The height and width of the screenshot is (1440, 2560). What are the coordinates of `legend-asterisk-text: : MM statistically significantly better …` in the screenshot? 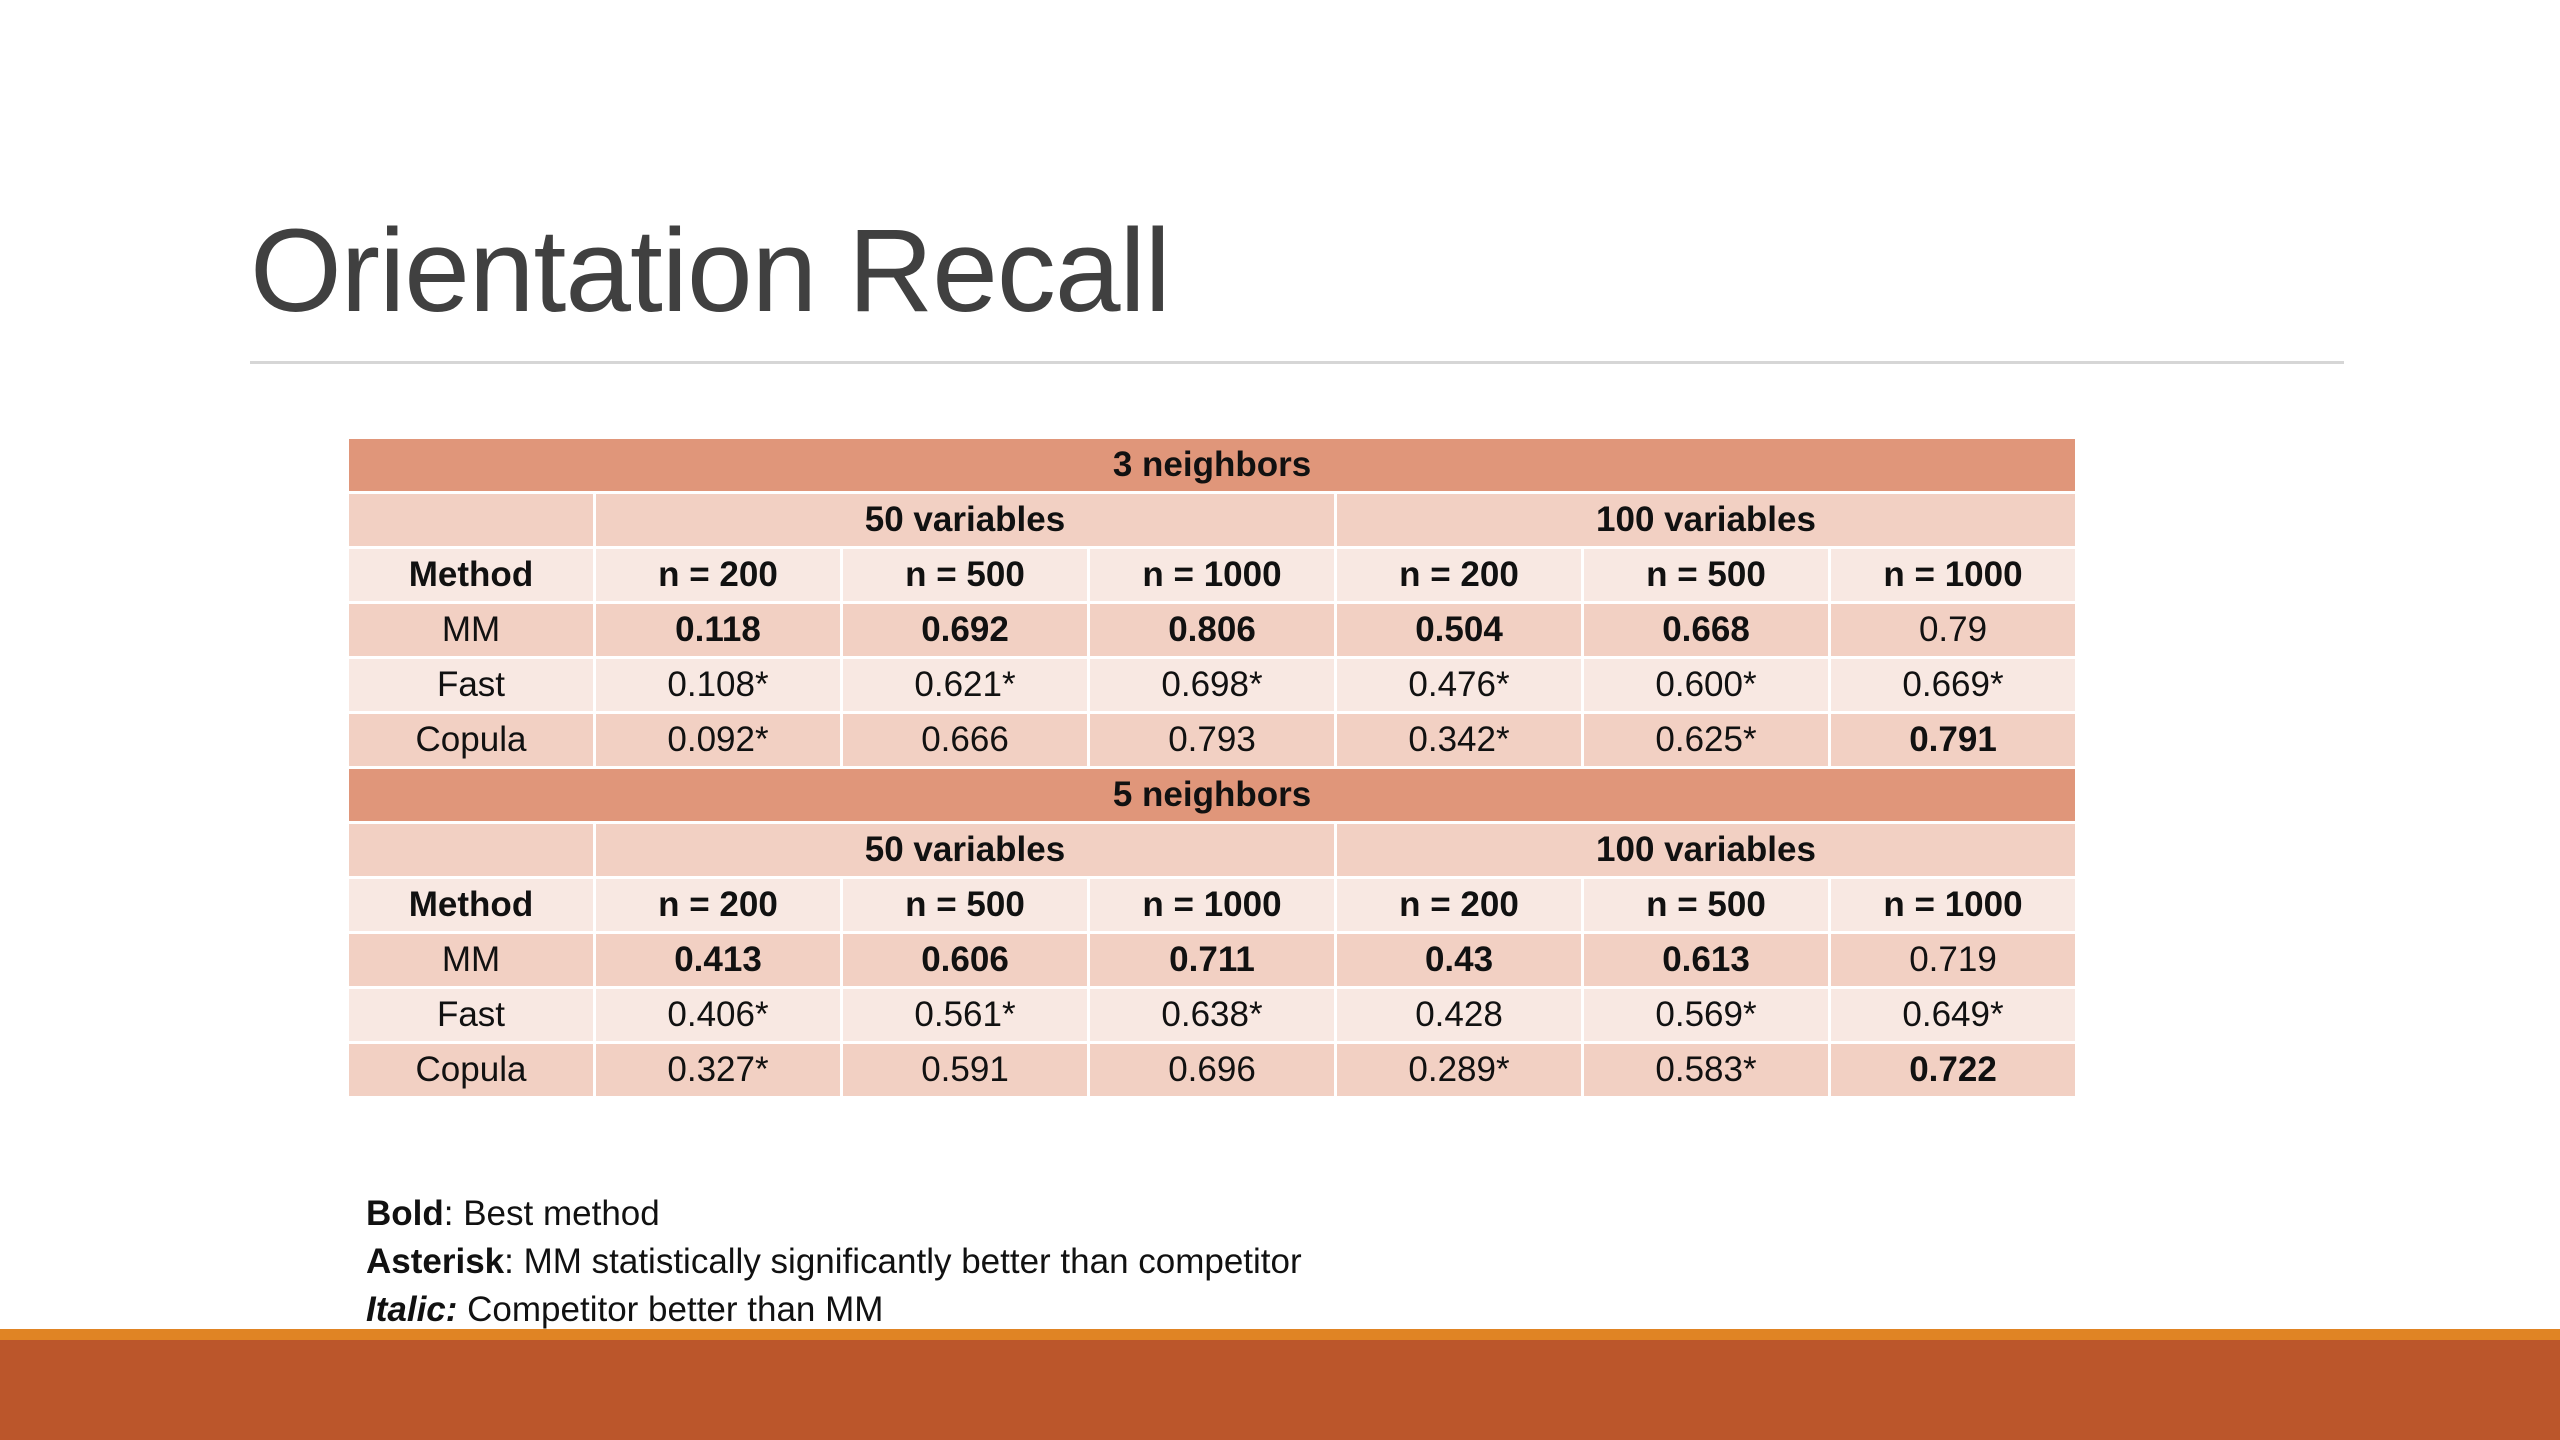 It's located at (903, 1261).